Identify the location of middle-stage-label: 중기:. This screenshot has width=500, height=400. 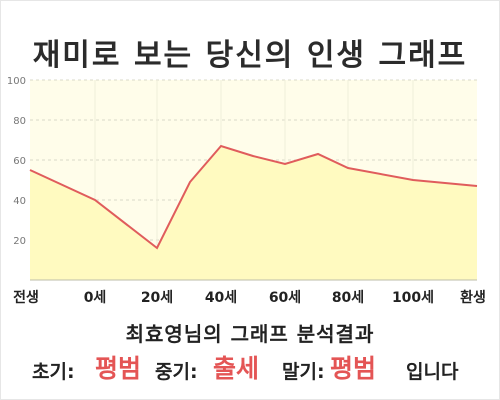
(176, 372).